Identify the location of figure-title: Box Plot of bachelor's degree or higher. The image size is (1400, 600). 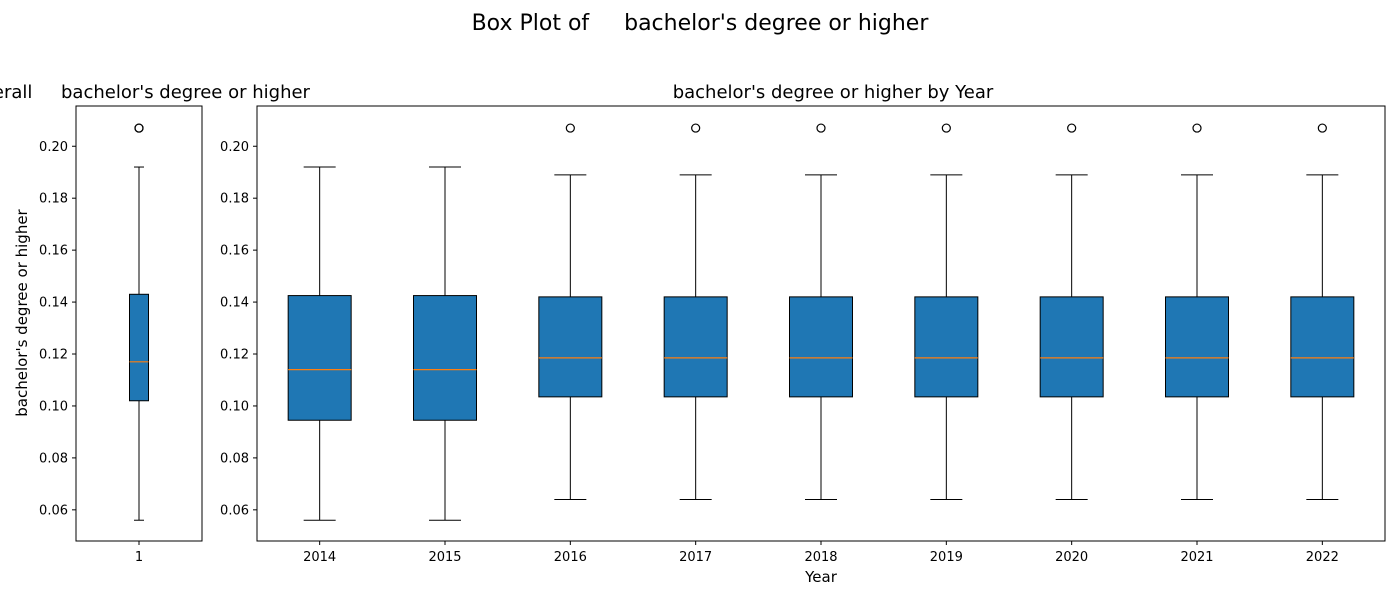
(701, 23).